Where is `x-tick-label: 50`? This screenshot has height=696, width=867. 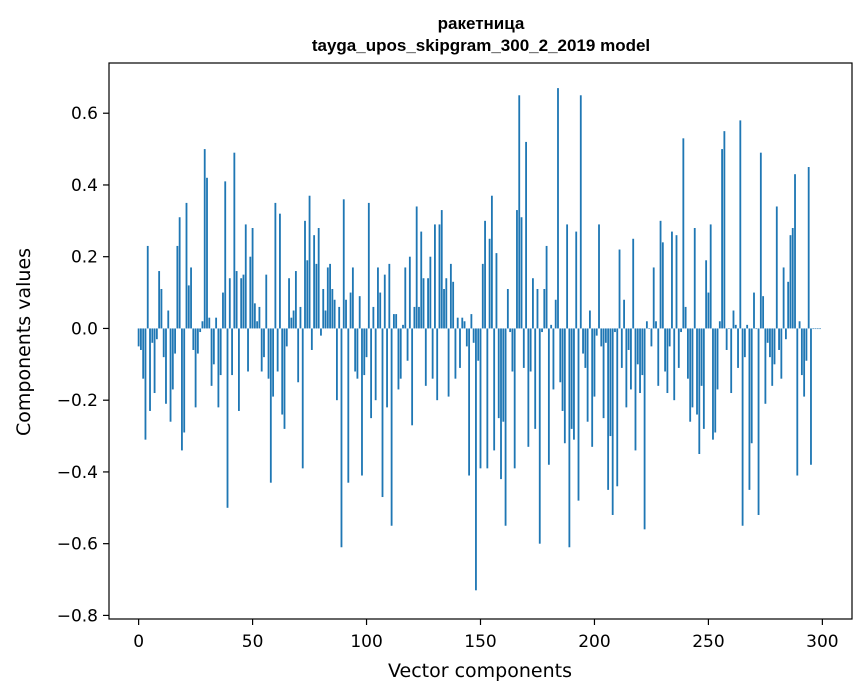 x-tick-label: 50 is located at coordinates (253, 642).